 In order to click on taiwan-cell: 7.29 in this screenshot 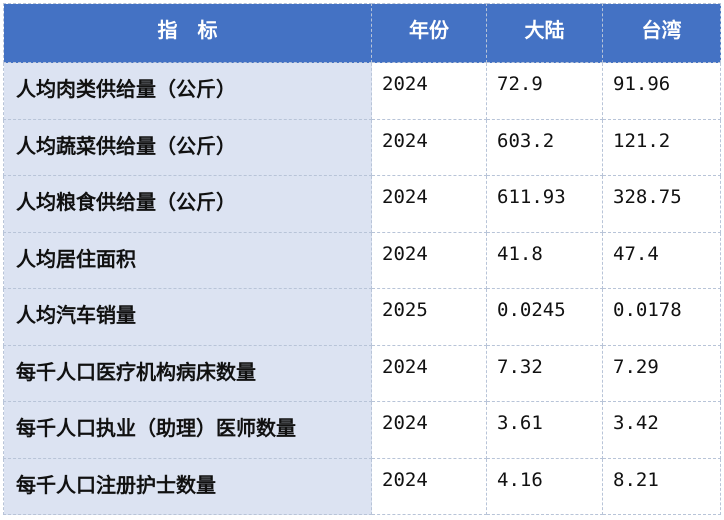, I will do `click(661, 373)`.